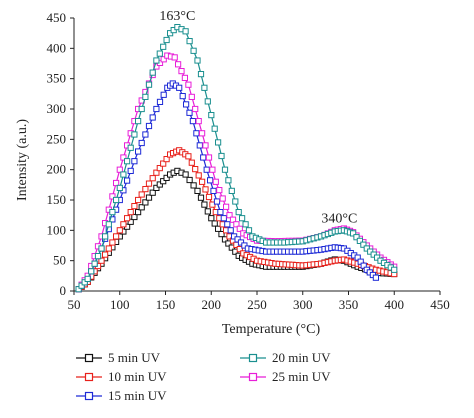 The width and height of the screenshot is (474, 418). Describe the element at coordinates (63, 290) in the screenshot. I see `y-tick-label: 0` at that location.